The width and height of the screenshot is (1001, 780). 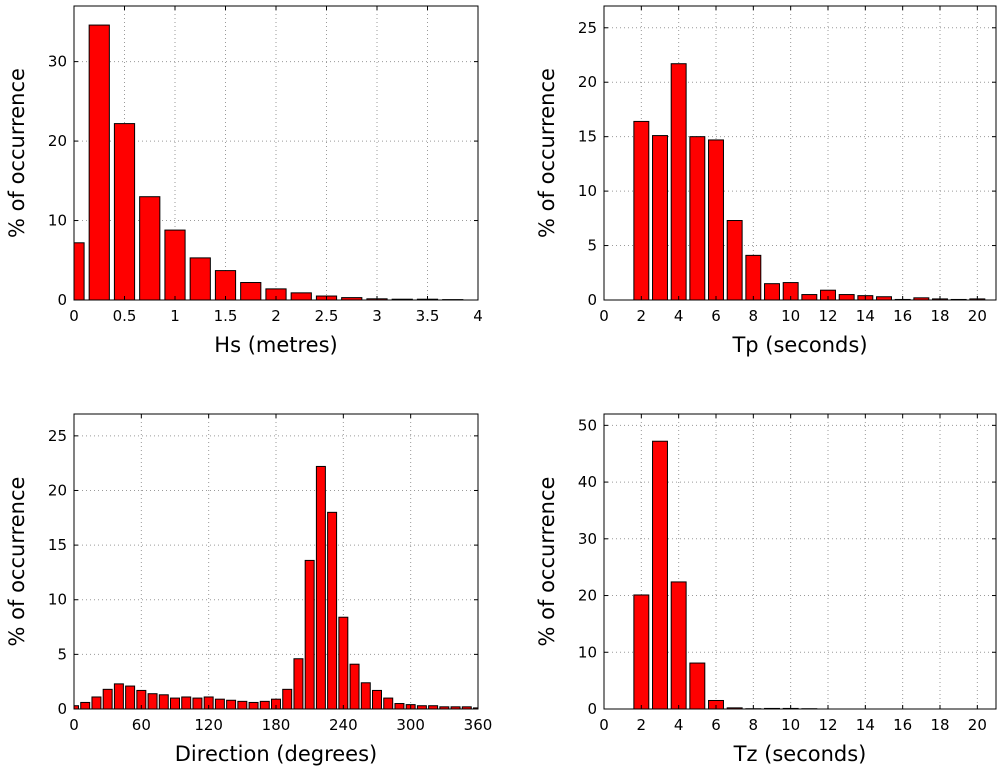 What do you see at coordinates (827, 316) in the screenshot?
I see `x-tick-label: 12` at bounding box center [827, 316].